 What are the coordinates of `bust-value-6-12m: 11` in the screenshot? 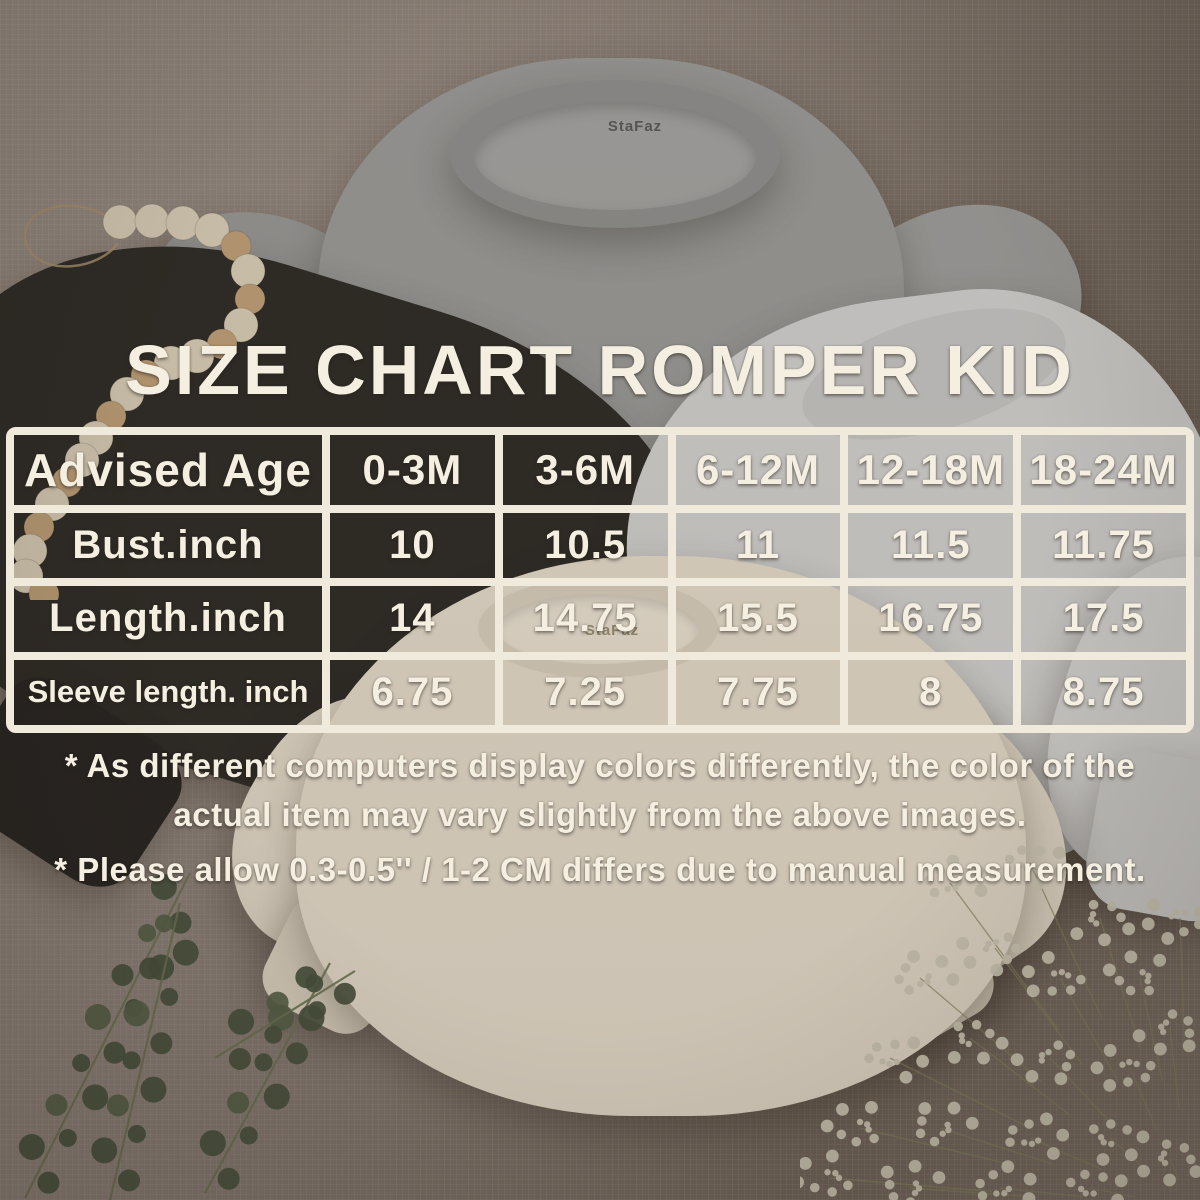 It's located at (758, 545).